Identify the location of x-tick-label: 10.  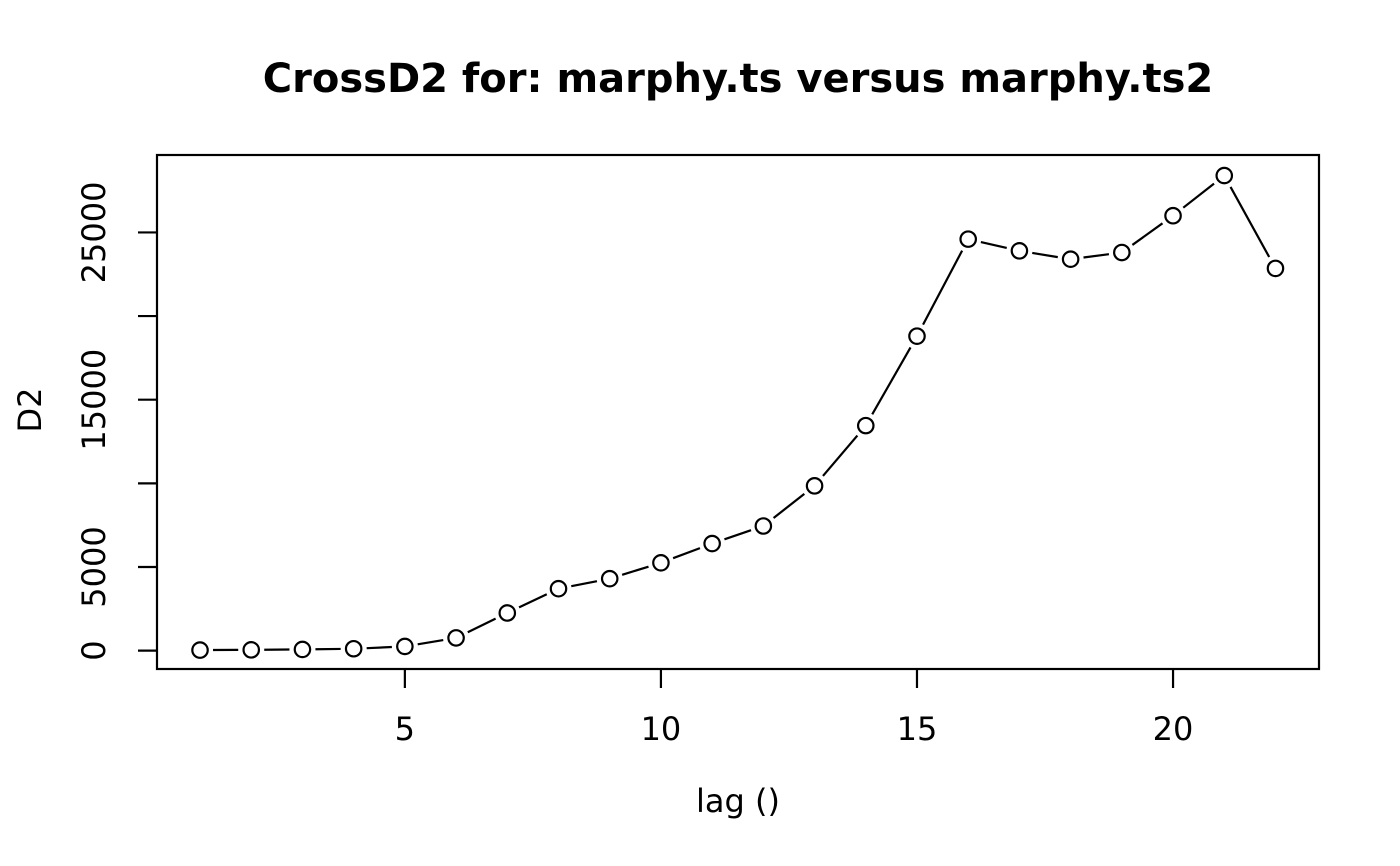
(661, 729).